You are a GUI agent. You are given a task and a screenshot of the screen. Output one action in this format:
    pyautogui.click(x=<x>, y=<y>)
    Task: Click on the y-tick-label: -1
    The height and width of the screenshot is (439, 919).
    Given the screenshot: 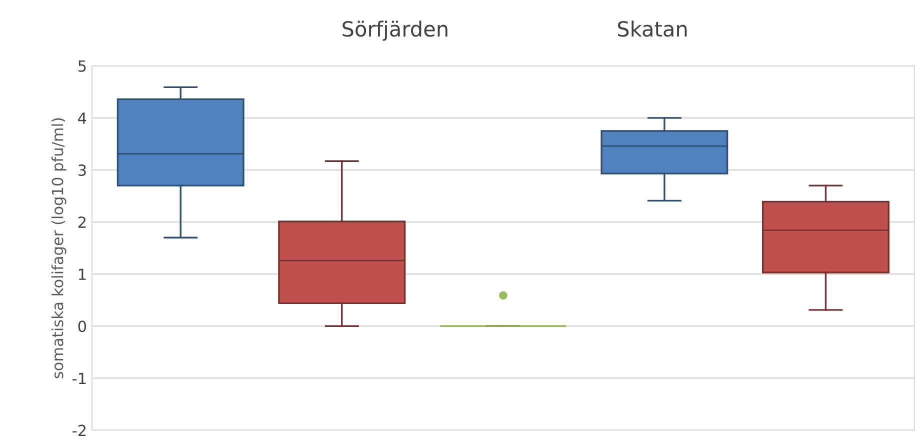 What is the action you would take?
    pyautogui.click(x=79, y=378)
    